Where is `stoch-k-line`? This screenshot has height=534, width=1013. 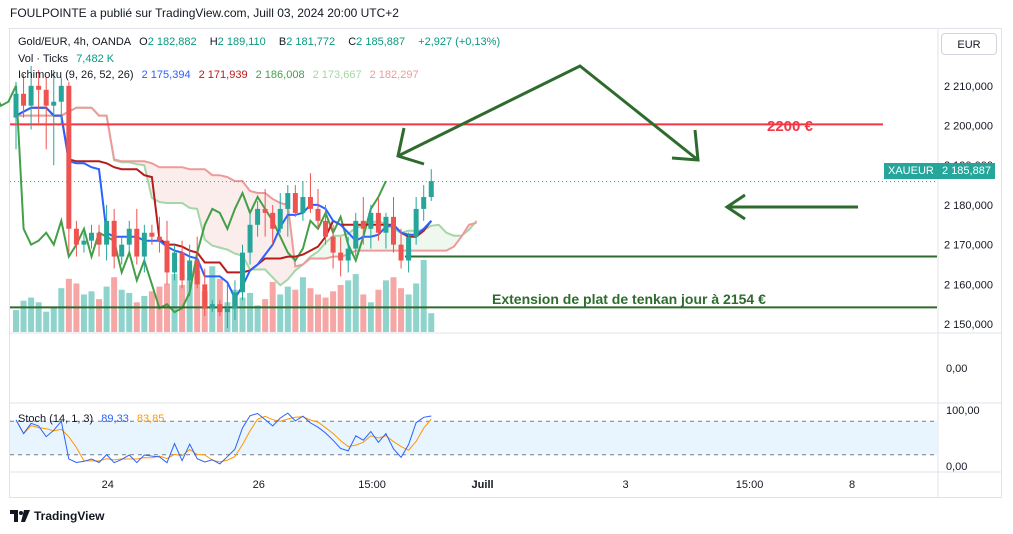
stoch-k-line is located at coordinates (223, 438).